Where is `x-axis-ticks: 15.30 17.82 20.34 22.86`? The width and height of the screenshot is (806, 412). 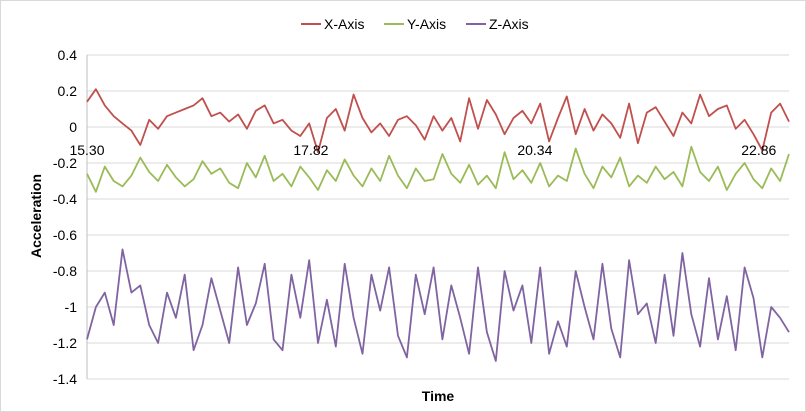 x-axis-ticks: 15.30 17.82 20.34 22.86 is located at coordinates (422, 150).